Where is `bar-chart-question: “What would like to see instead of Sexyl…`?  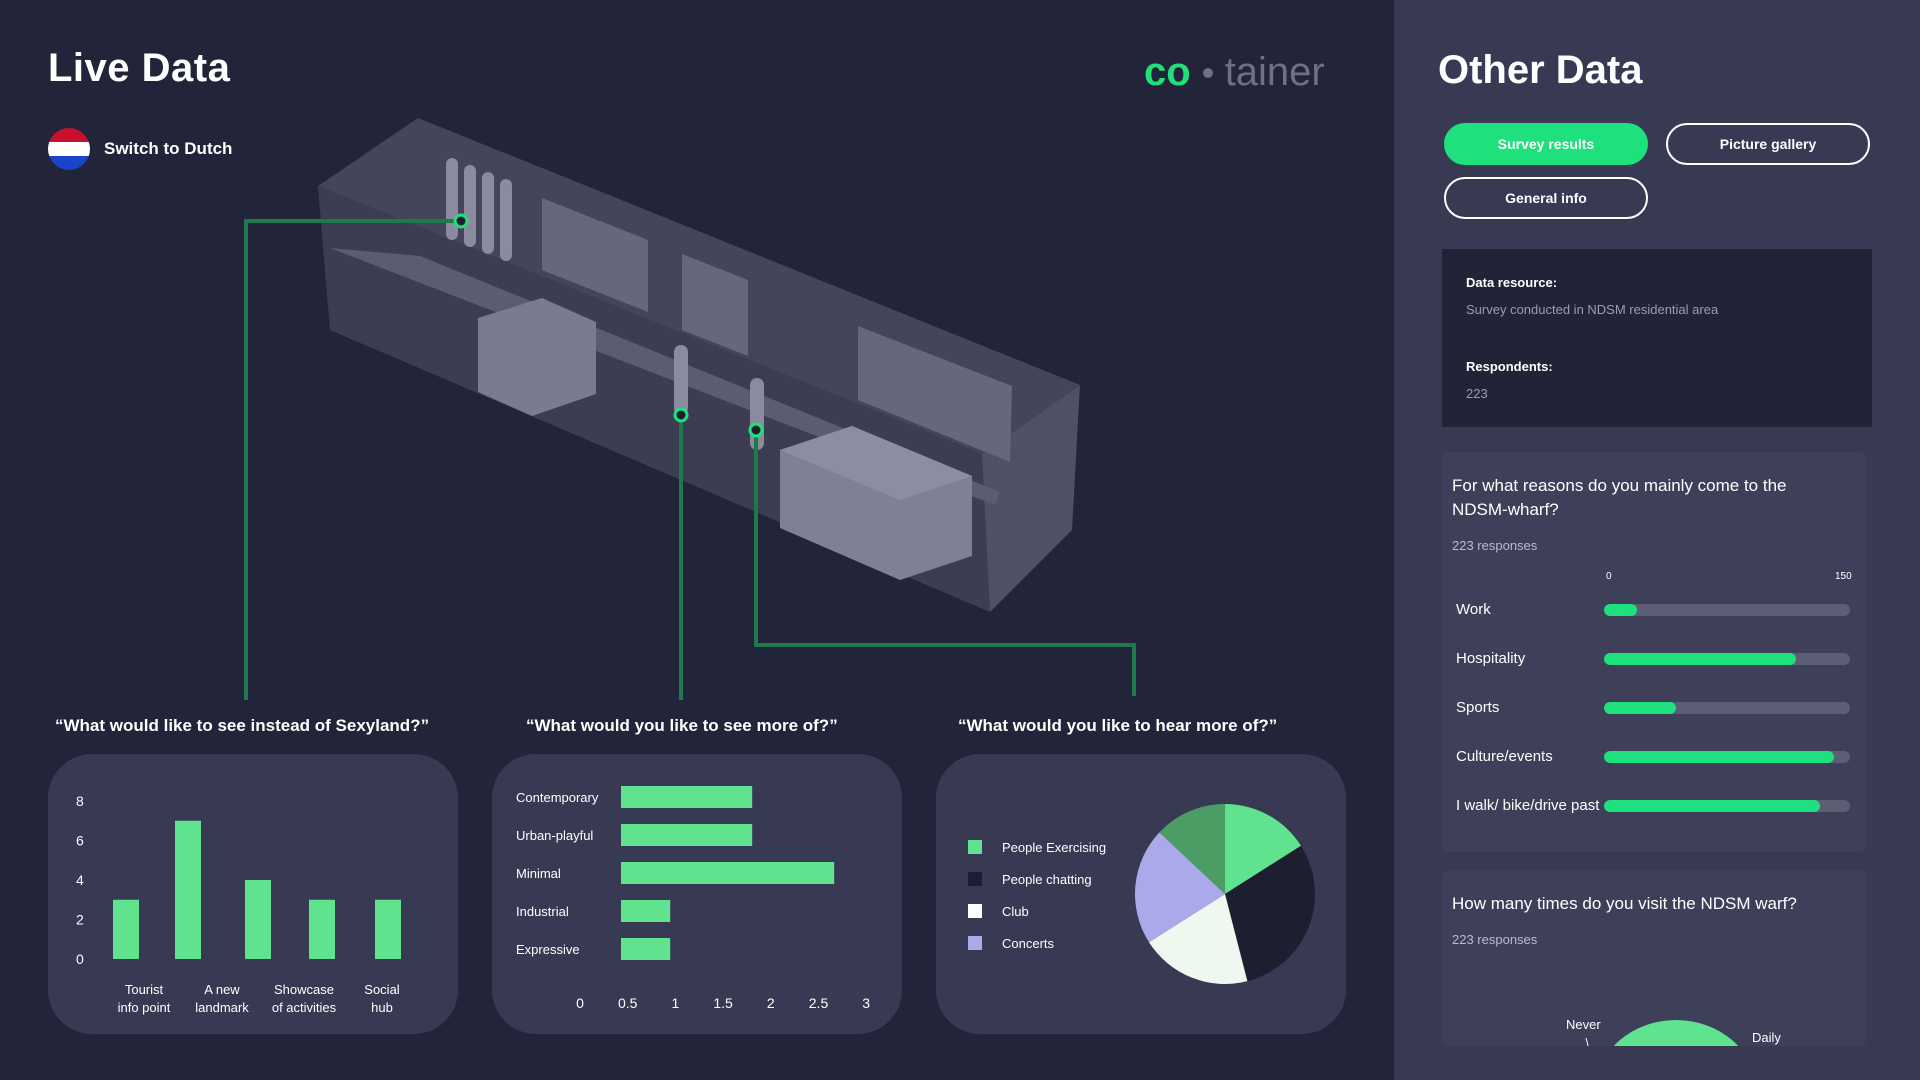 bar-chart-question: “What would like to see instead of Sexyl… is located at coordinates (242, 725).